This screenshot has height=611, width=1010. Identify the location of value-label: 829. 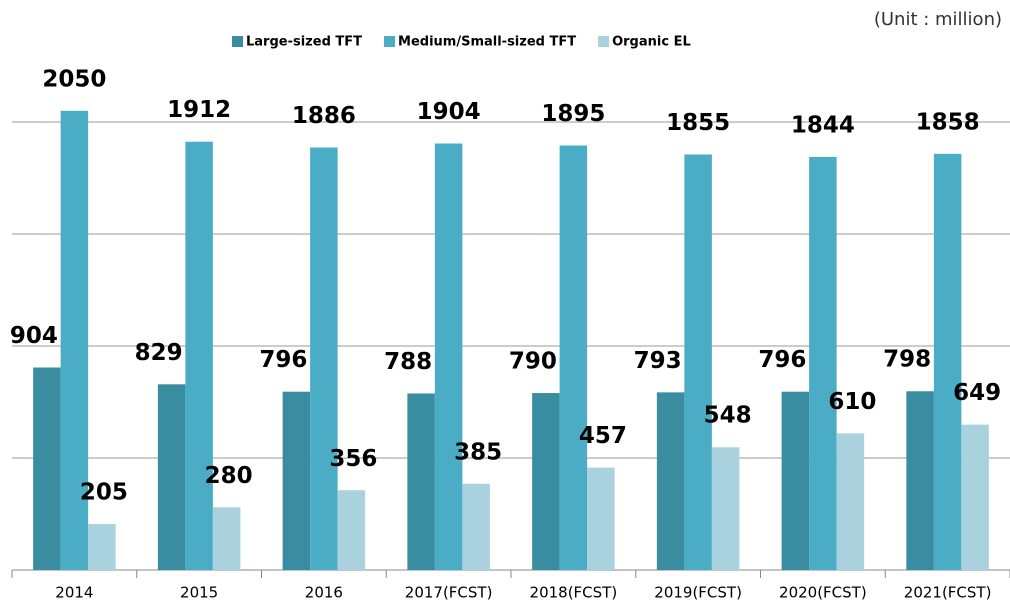
(159, 353).